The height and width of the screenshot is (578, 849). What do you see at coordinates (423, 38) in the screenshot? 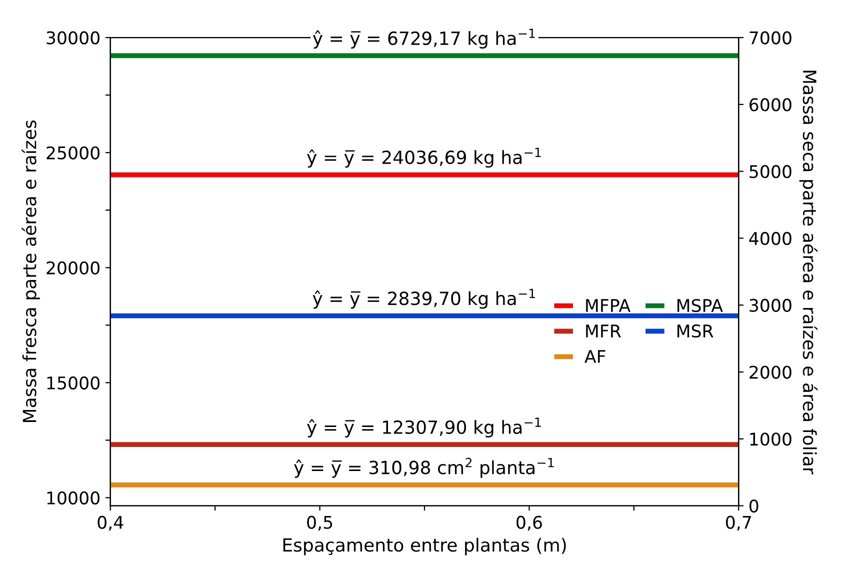
I see `annotation: ŷ = y̅ = 6729,17 kg ha$^{−1}$` at bounding box center [423, 38].